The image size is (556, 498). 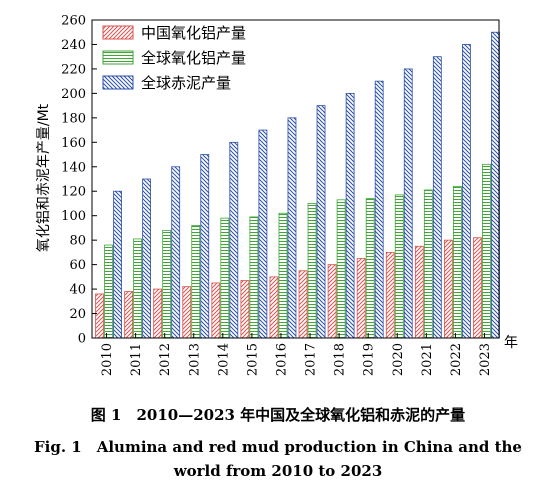 What do you see at coordinates (427, 359) in the screenshot?
I see `x-tick-label: 2021` at bounding box center [427, 359].